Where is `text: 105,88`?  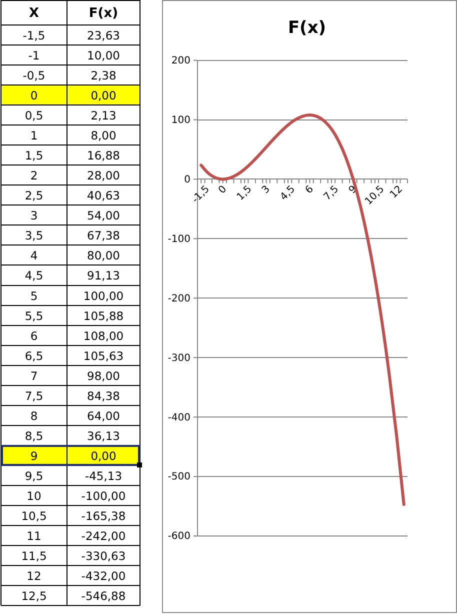 text: 105,88 is located at coordinates (103, 315).